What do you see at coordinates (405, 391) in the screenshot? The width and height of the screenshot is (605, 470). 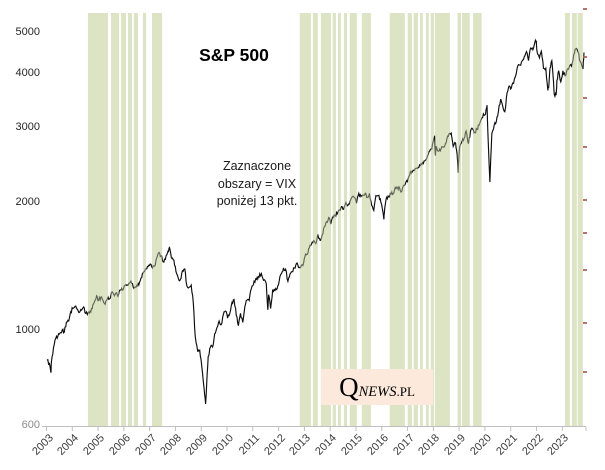 I see `watermark-pl: .PL` at bounding box center [405, 391].